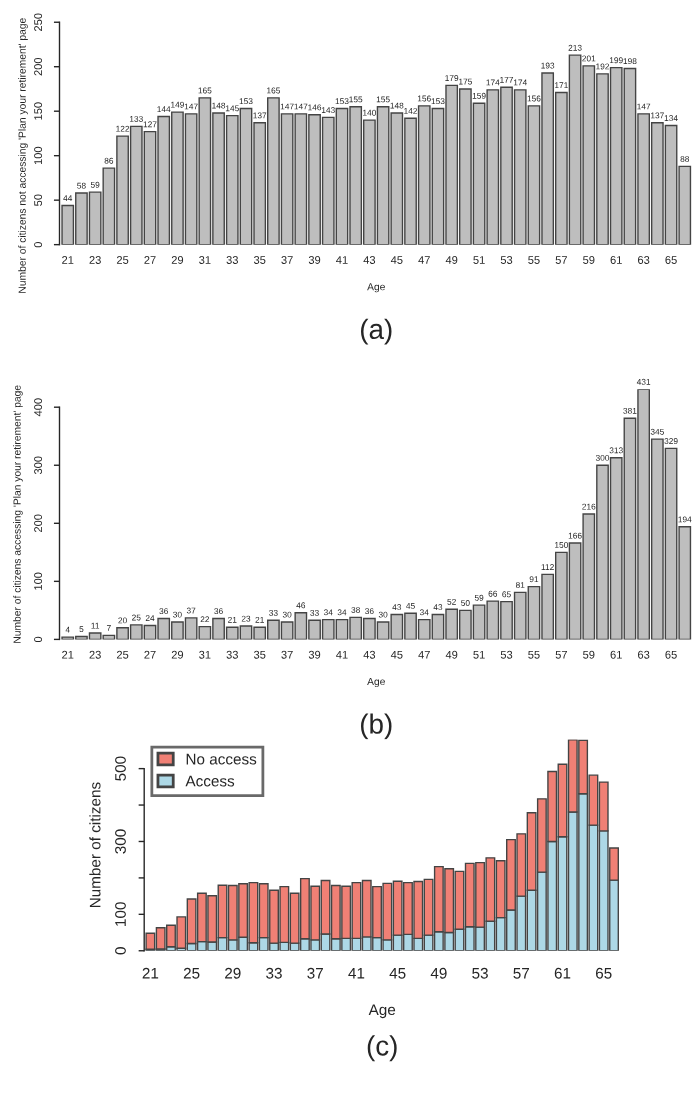 This screenshot has height=1112, width=700. I want to click on text: (b), so click(376, 726).